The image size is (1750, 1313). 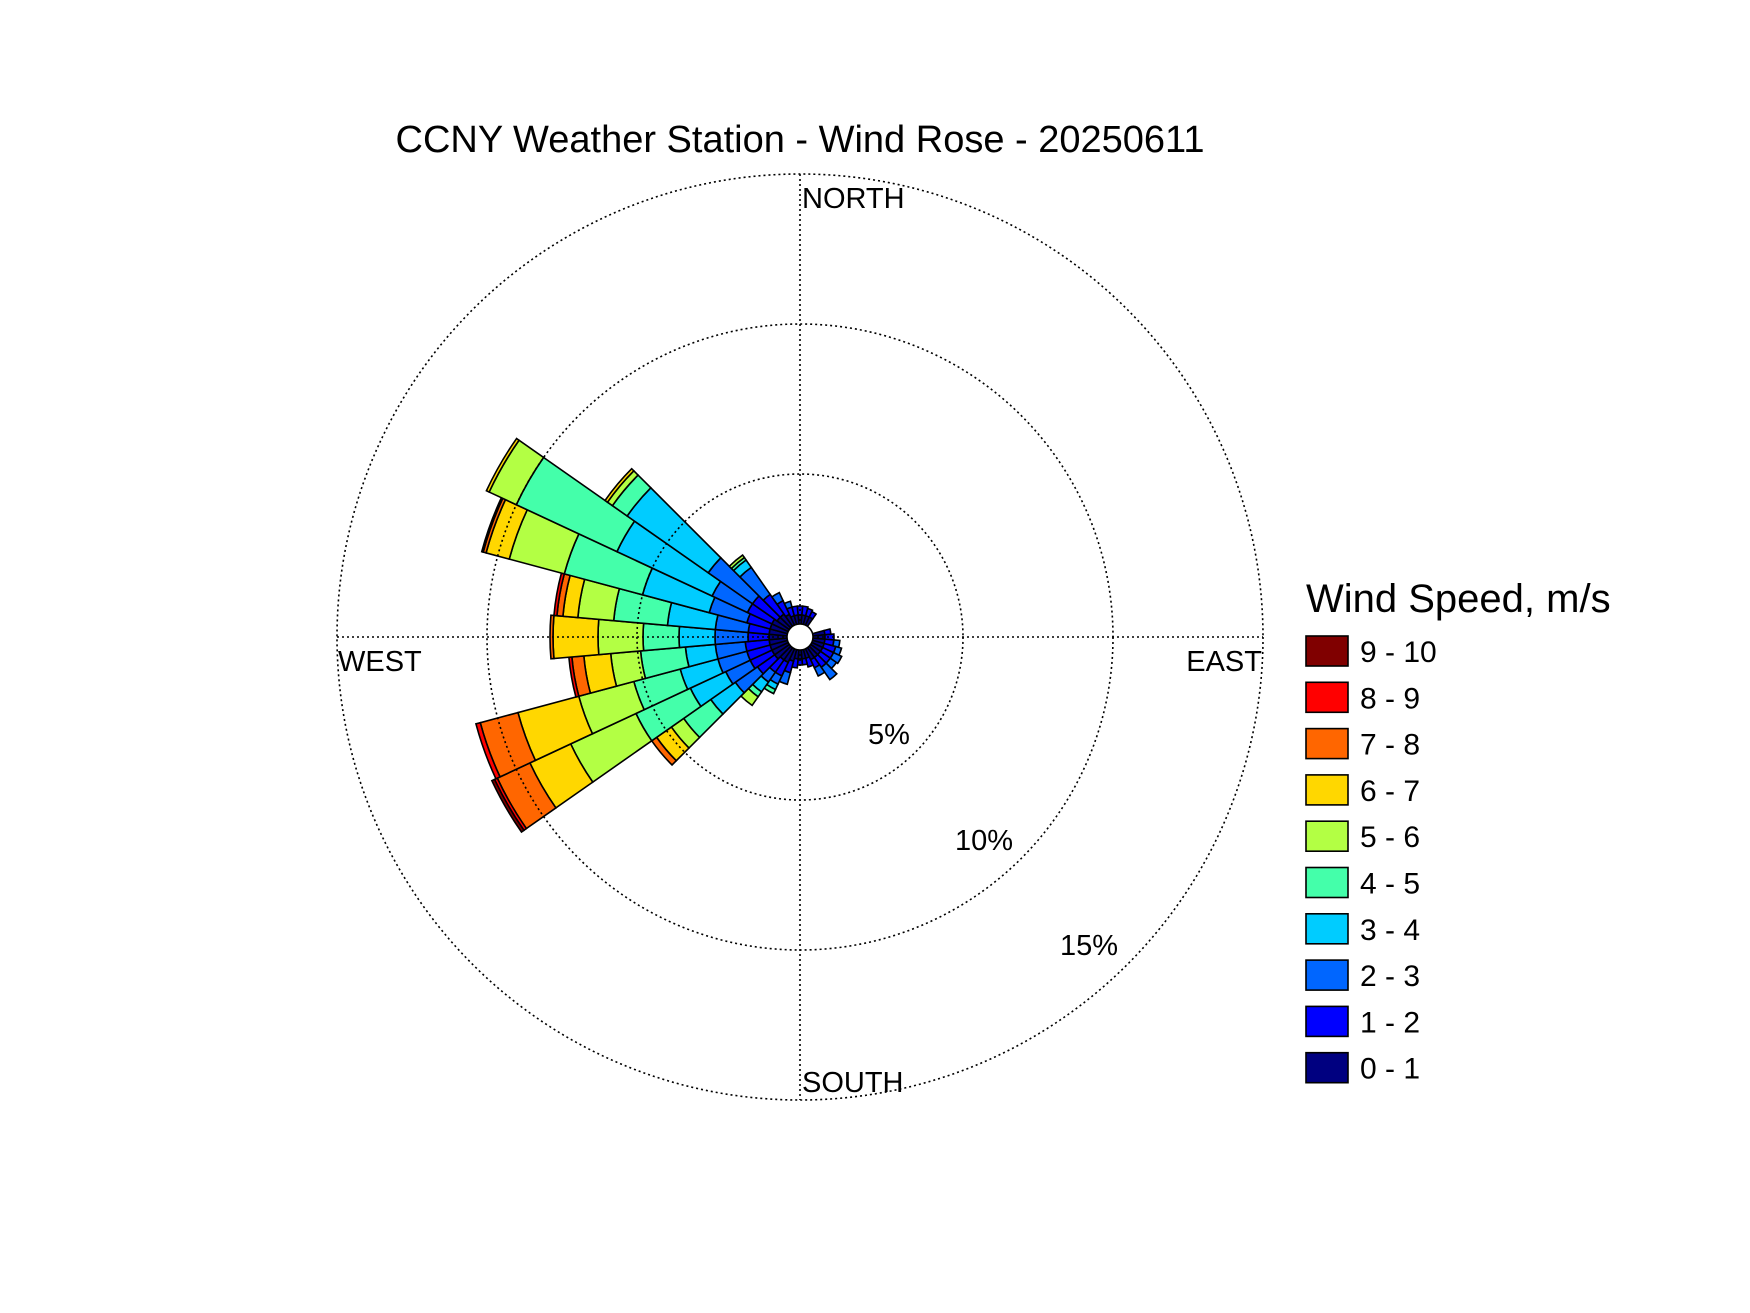 I want to click on ring-label-5: 5%, so click(x=889, y=735).